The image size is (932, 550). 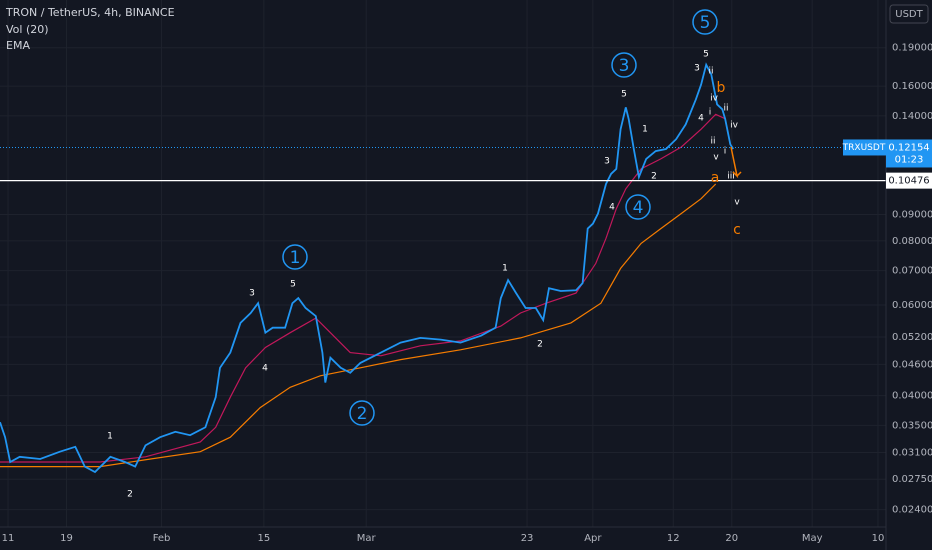 What do you see at coordinates (736, 162) in the screenshot?
I see `projection` at bounding box center [736, 162].